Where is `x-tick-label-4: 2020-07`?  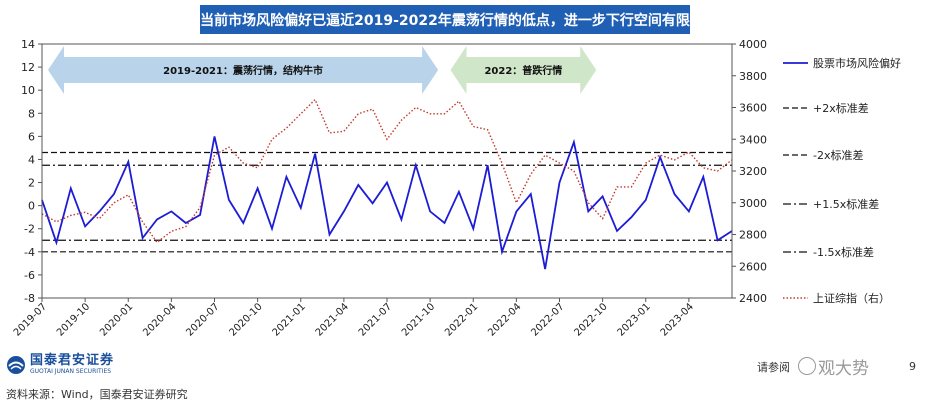
x-tick-label-4: 2020-07 is located at coordinates (202, 319).